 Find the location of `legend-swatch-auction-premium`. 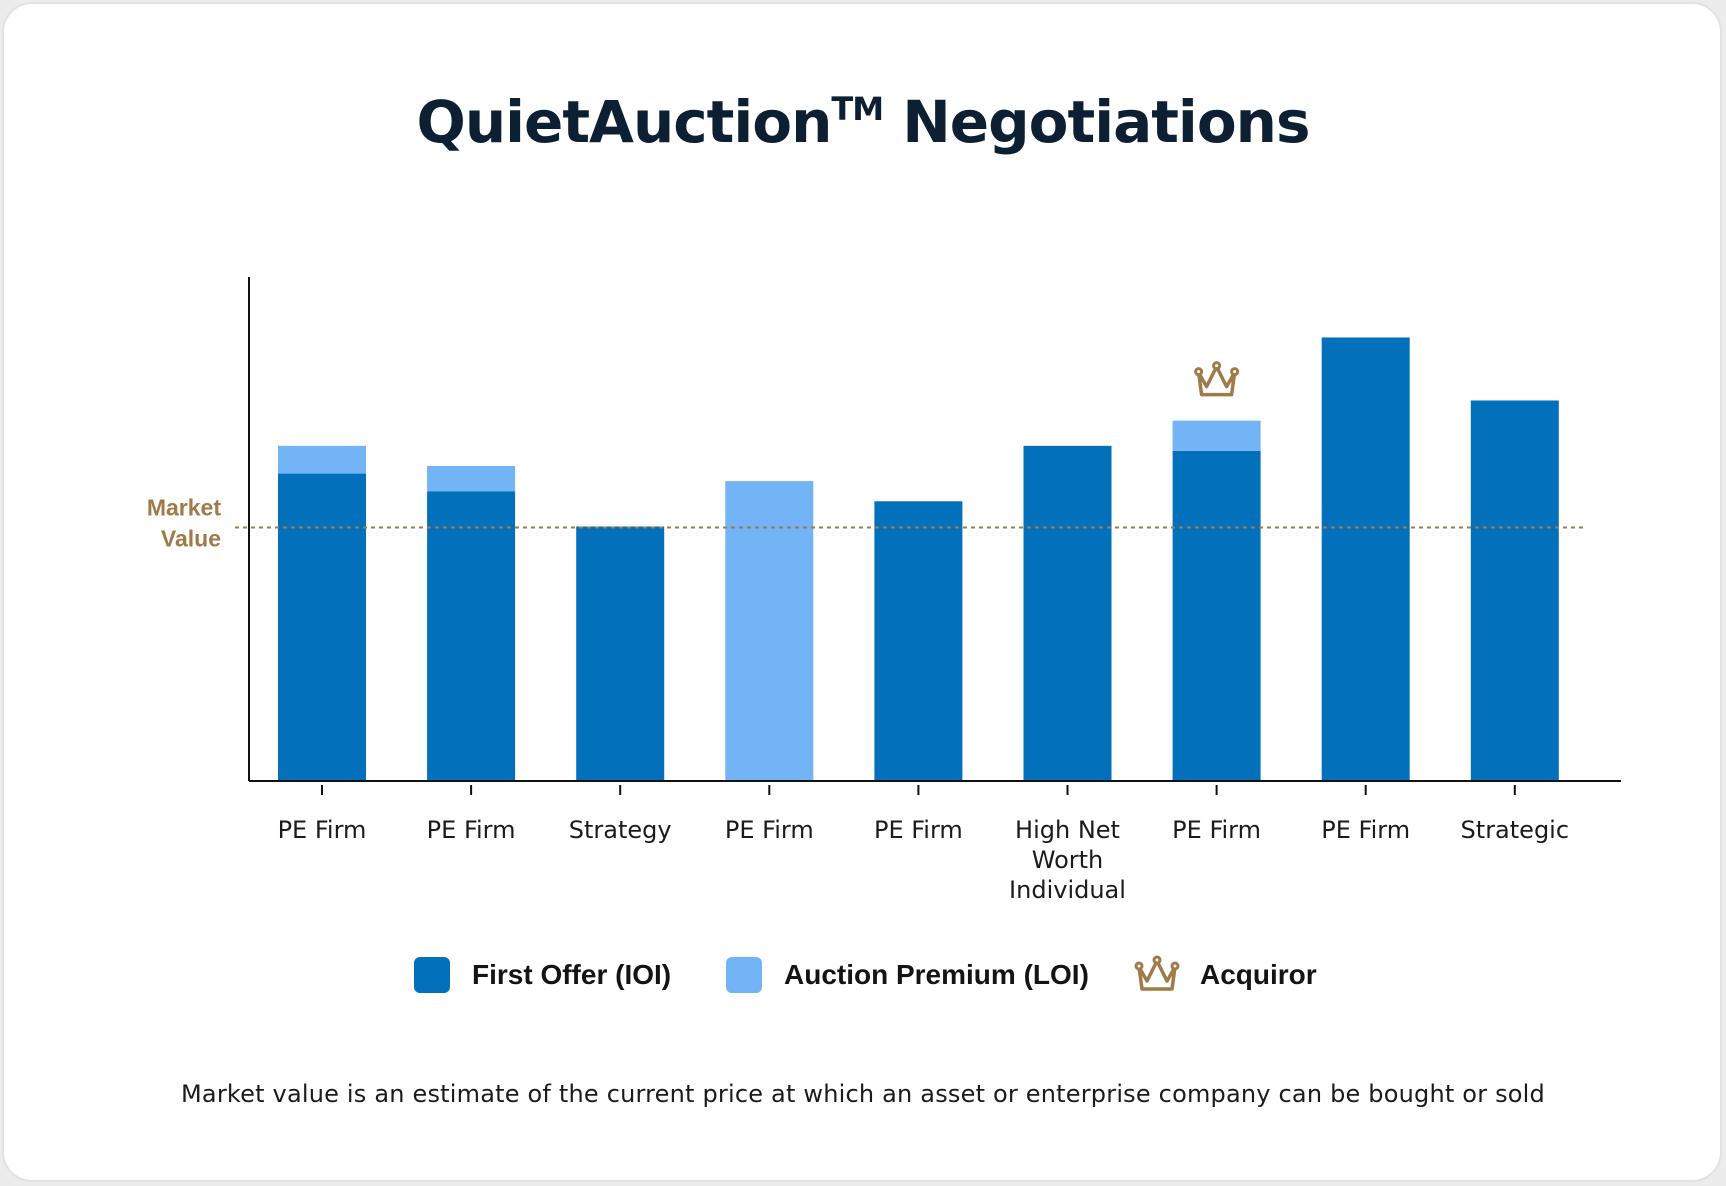

legend-swatch-auction-premium is located at coordinates (744, 975).